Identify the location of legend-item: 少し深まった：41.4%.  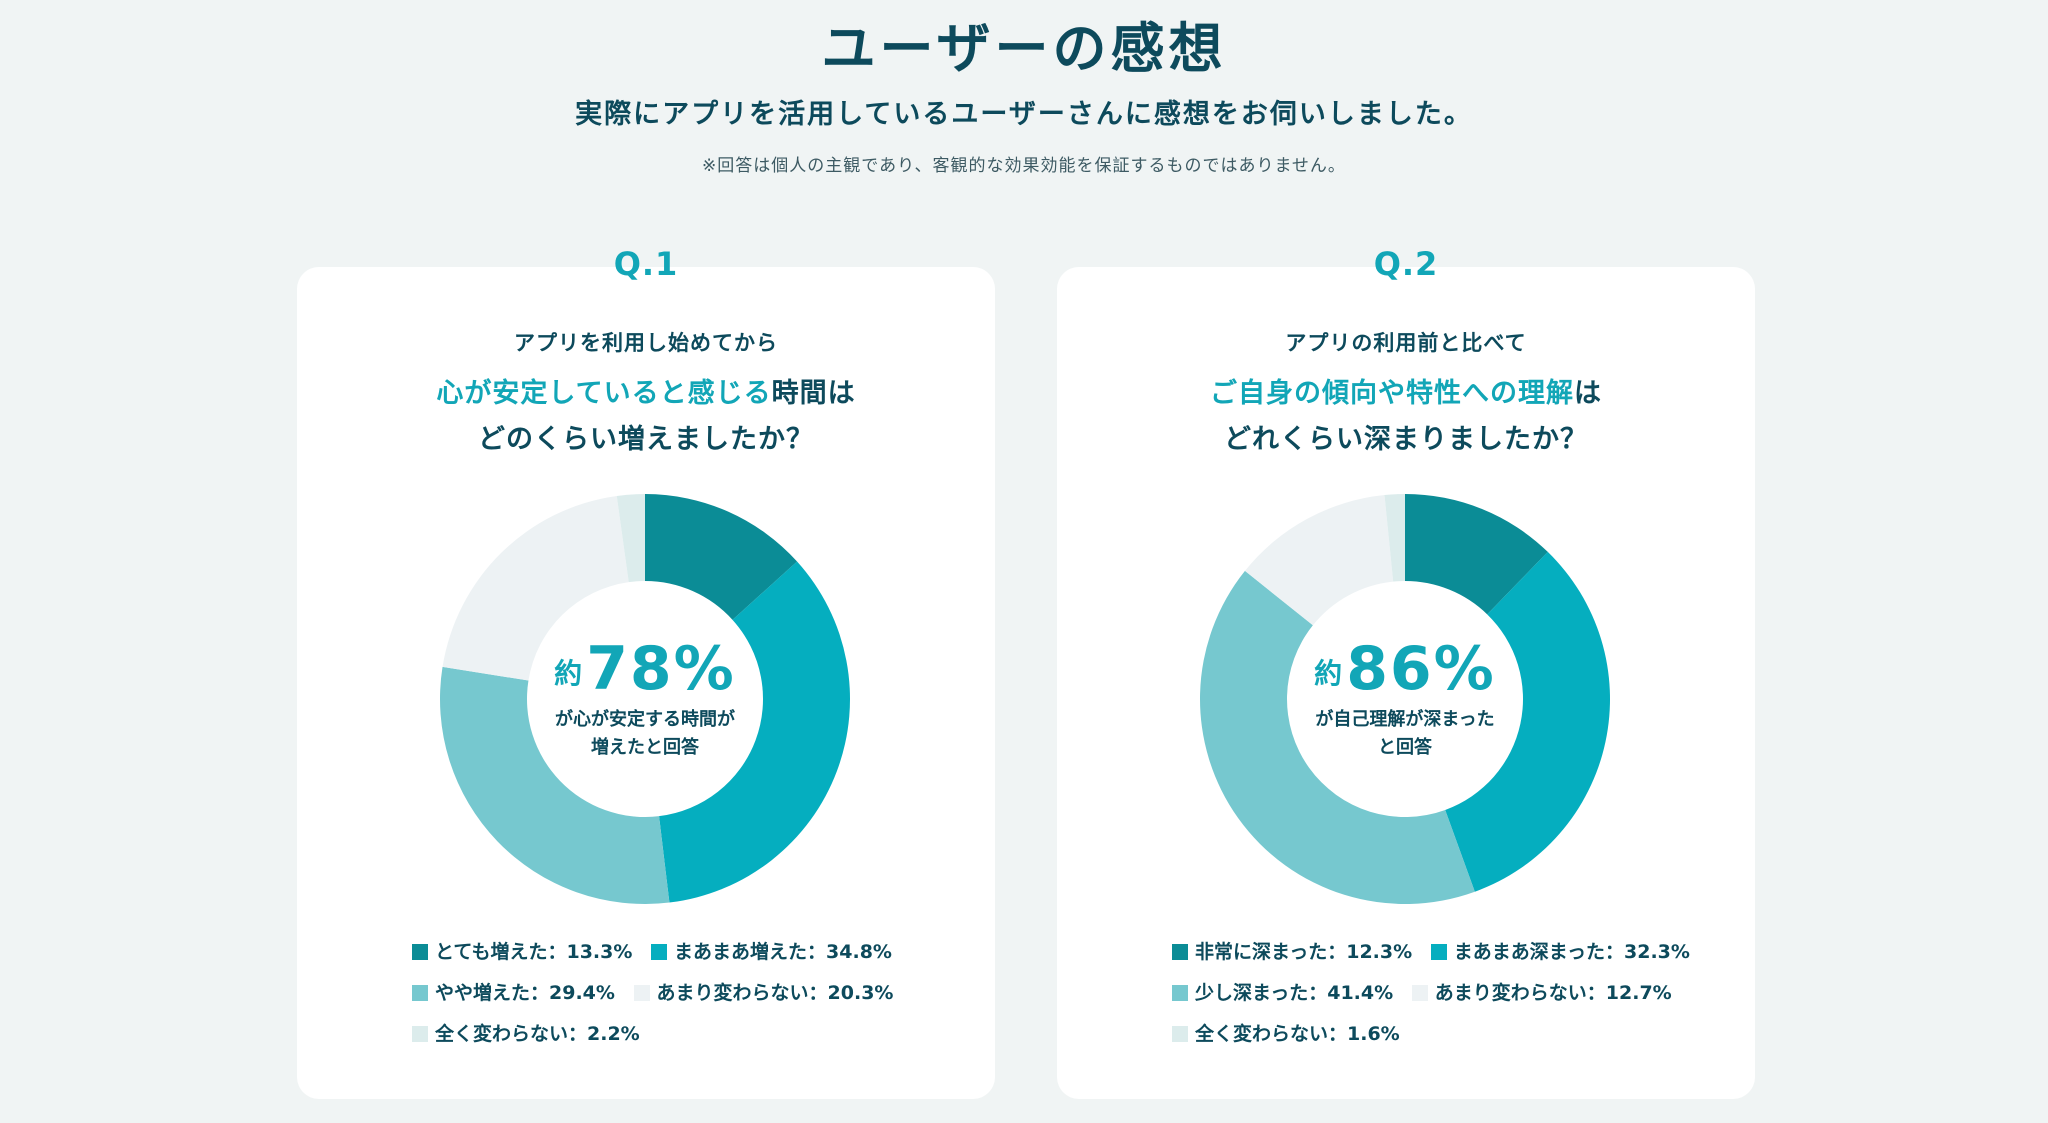
(1282, 991).